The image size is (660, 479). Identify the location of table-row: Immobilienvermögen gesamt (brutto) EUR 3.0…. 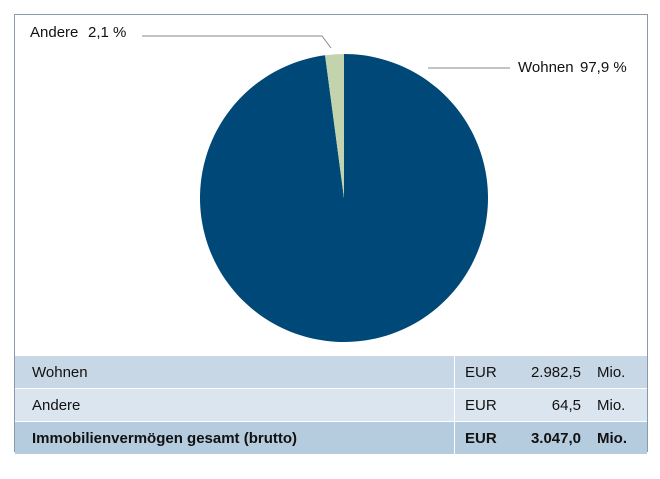
(331, 437).